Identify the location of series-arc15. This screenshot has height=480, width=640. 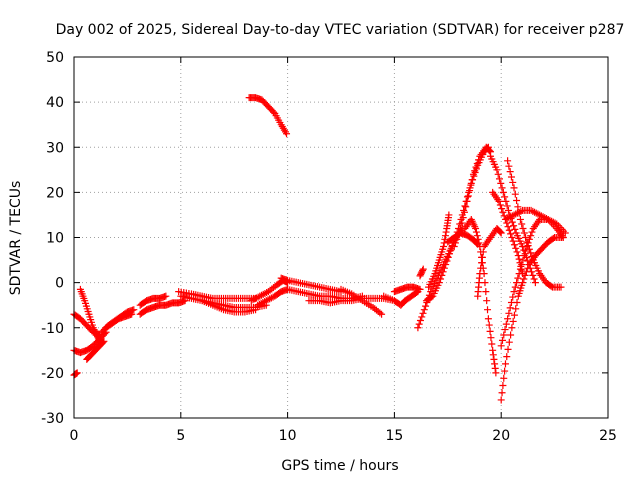
(268, 116).